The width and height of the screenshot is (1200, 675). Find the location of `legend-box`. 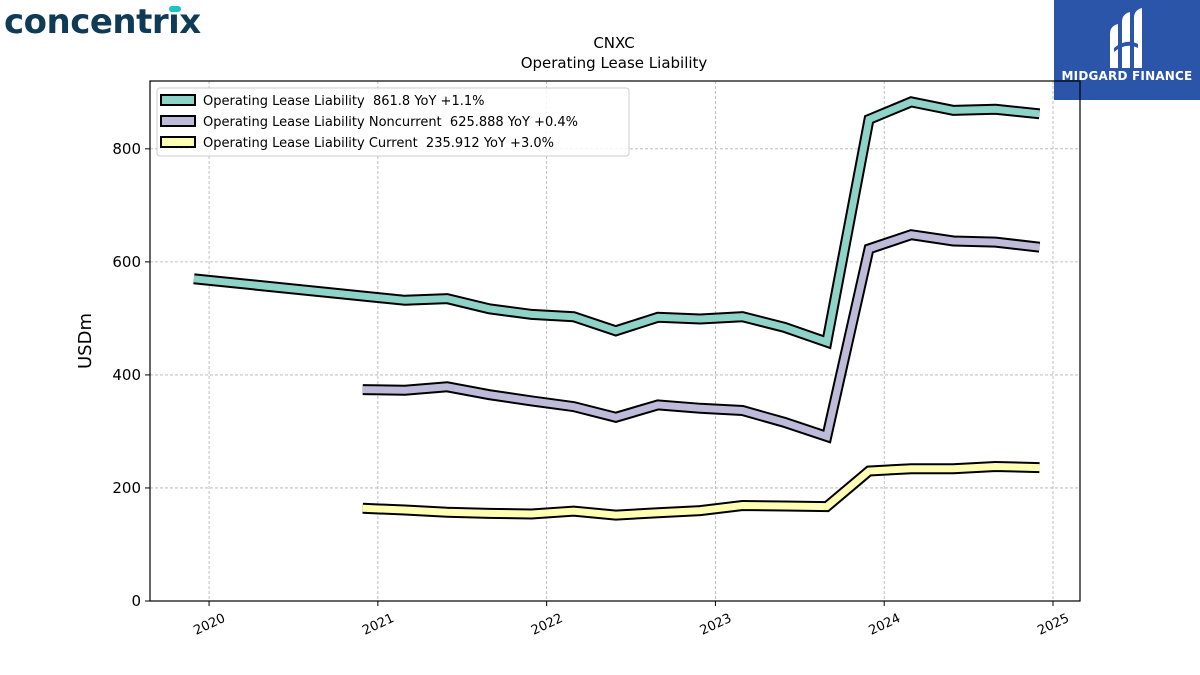

legend-box is located at coordinates (393, 122).